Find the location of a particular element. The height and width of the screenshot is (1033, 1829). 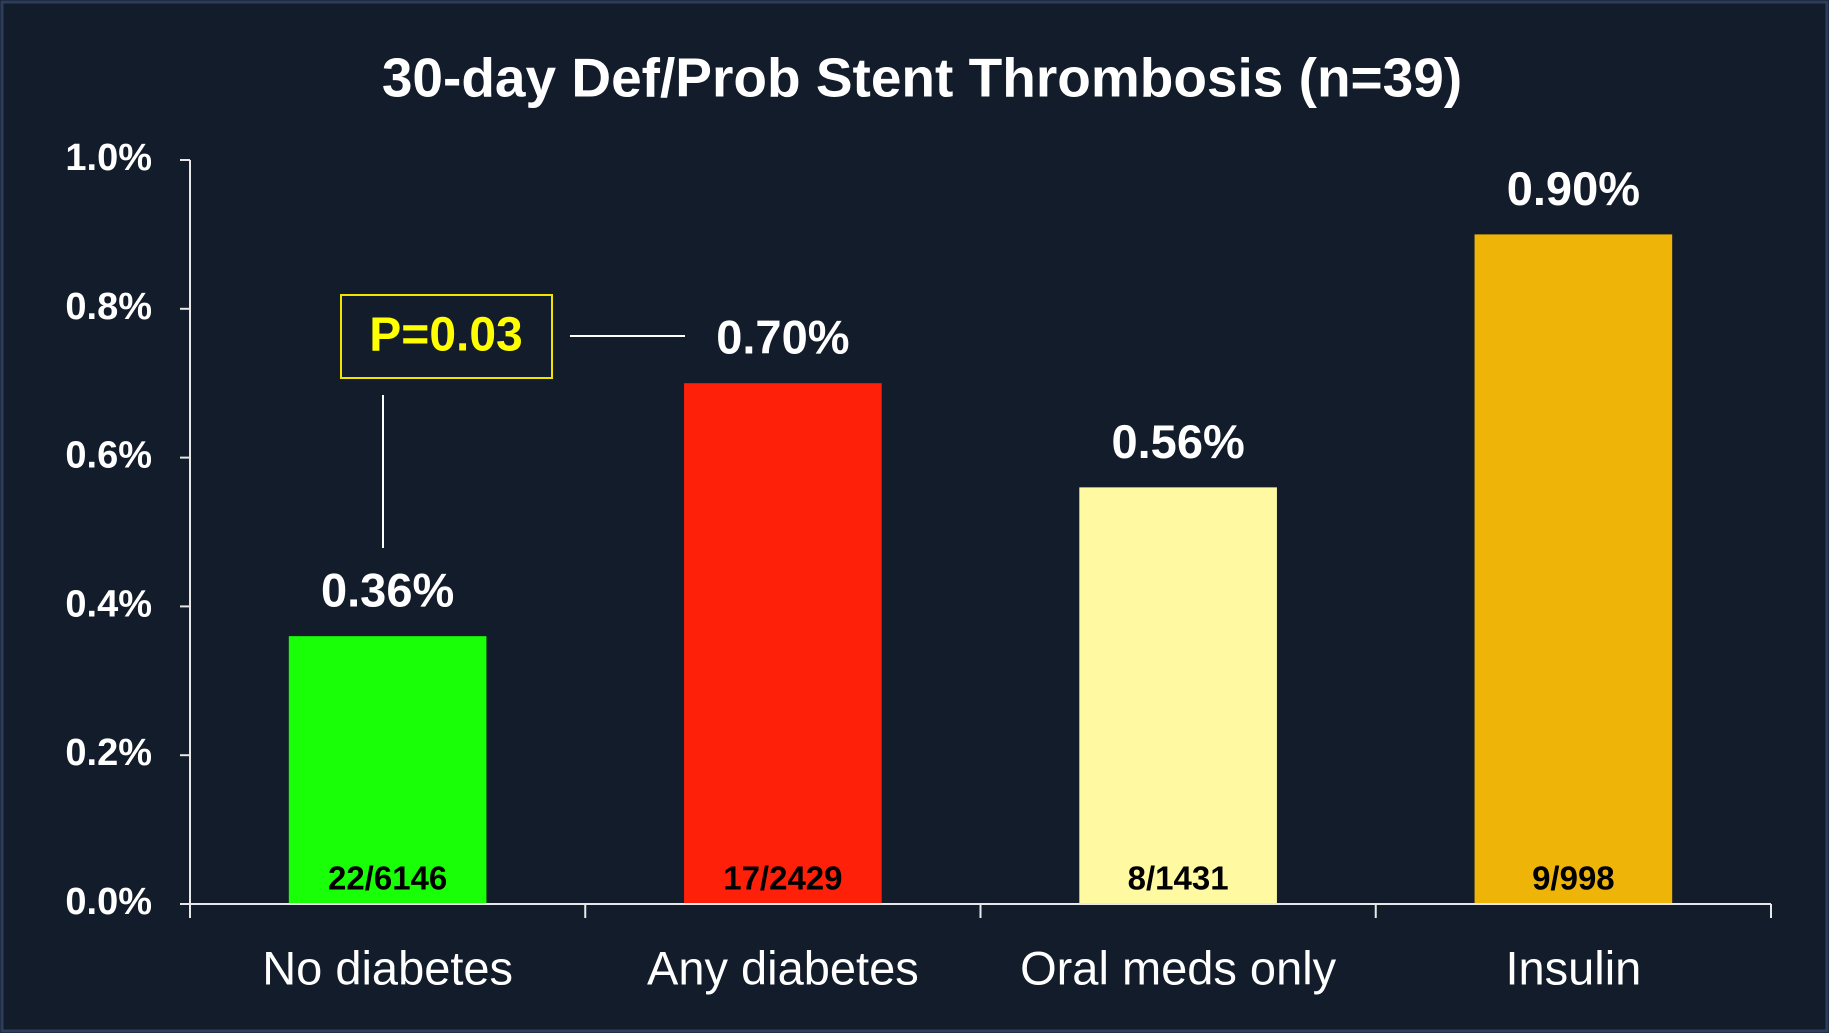

y-tick-label: 0.4% is located at coordinates (108, 604).